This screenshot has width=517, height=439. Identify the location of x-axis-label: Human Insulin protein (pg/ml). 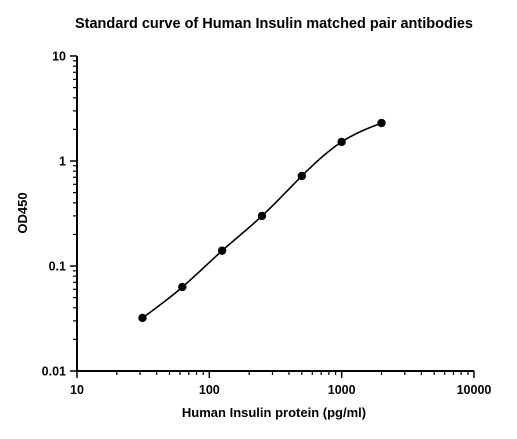
(274, 412).